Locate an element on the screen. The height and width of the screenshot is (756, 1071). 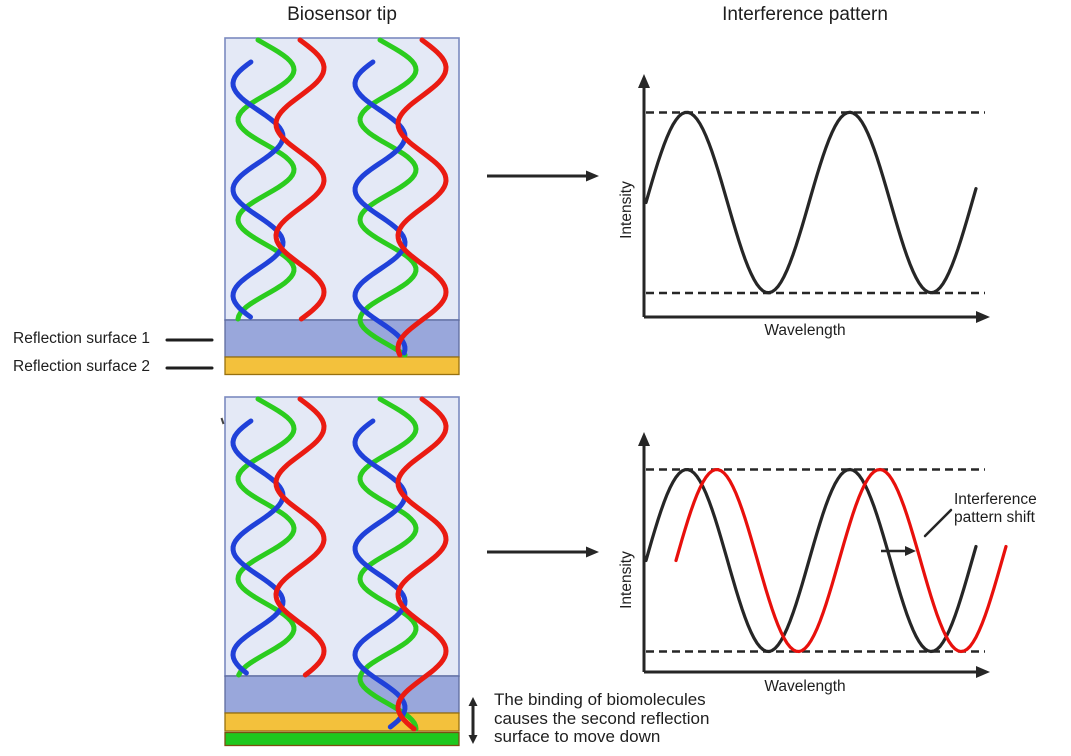
double-arrow-down-icon-head is located at coordinates (473, 739).